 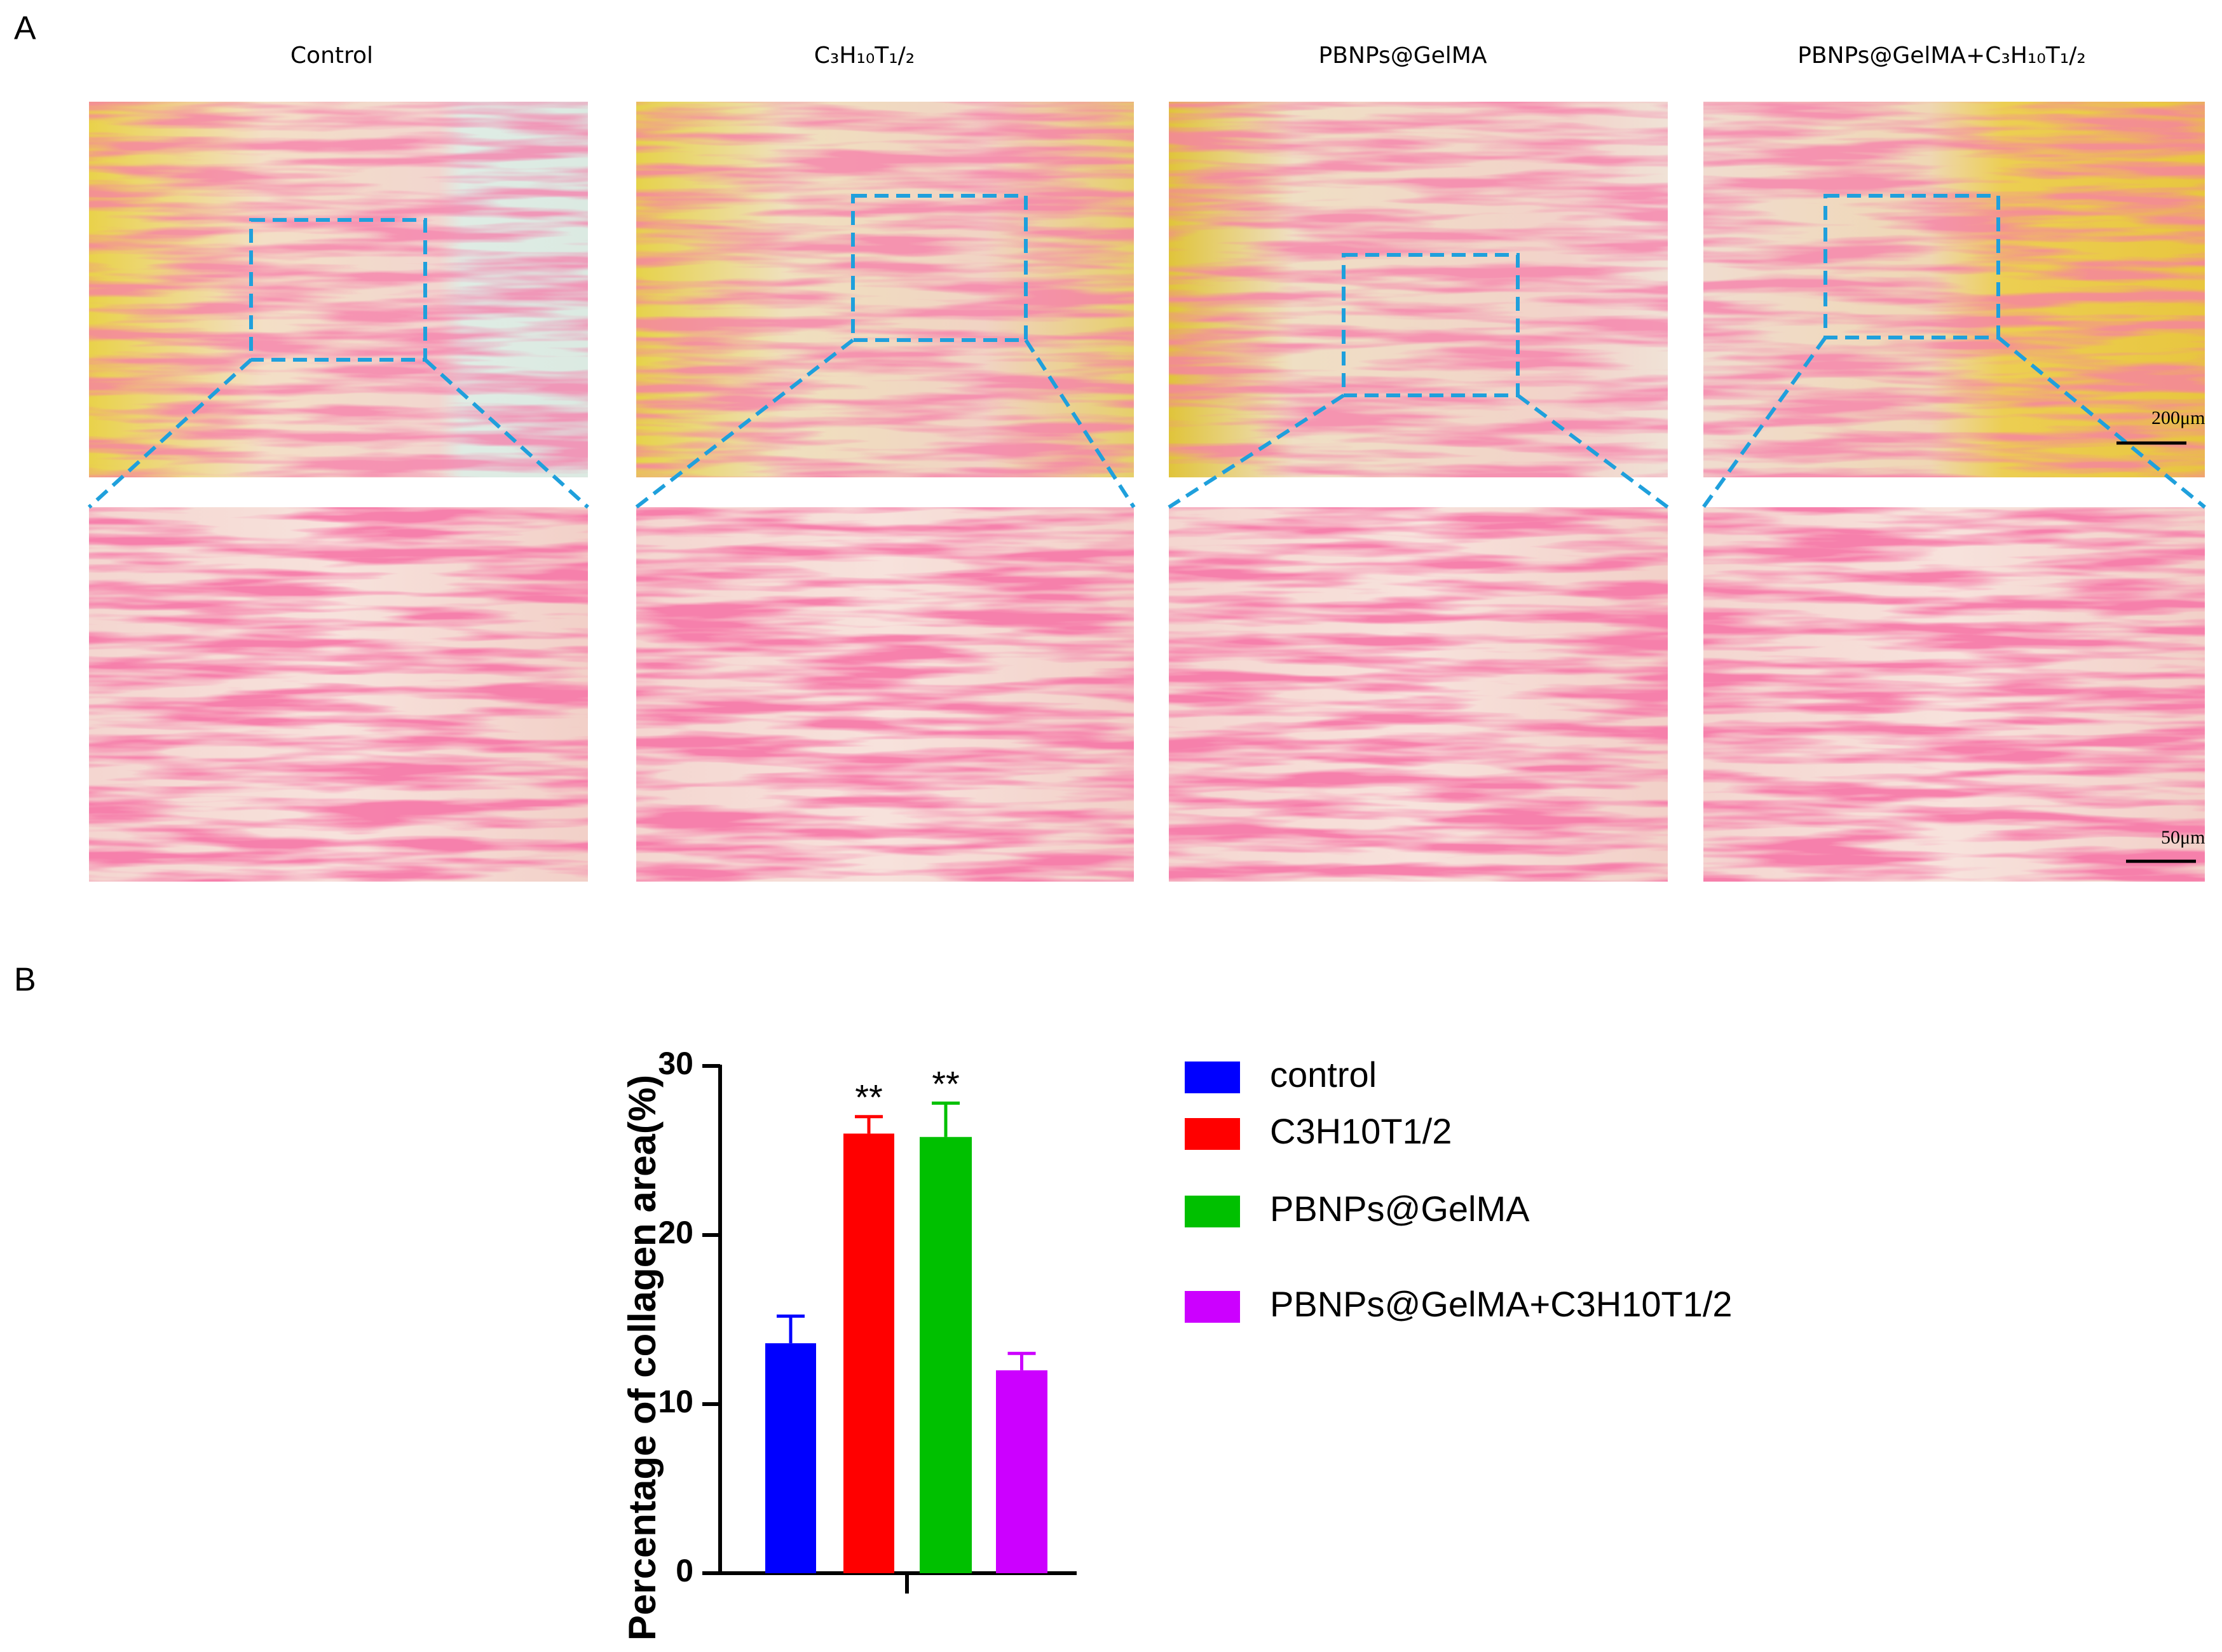 I want to click on legend-label: control, so click(x=1323, y=1075).